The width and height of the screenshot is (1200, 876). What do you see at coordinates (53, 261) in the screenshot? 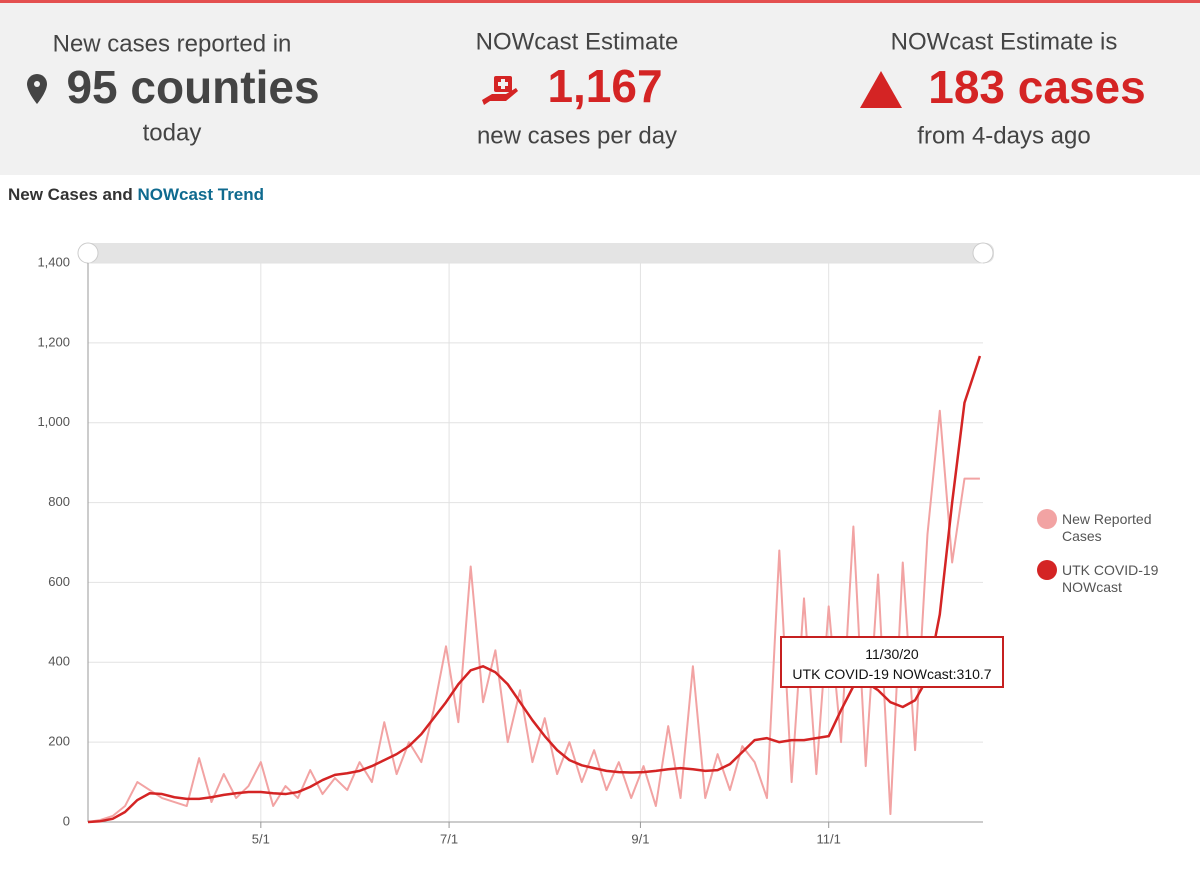
I see `y-tick-label: 1,400` at bounding box center [53, 261].